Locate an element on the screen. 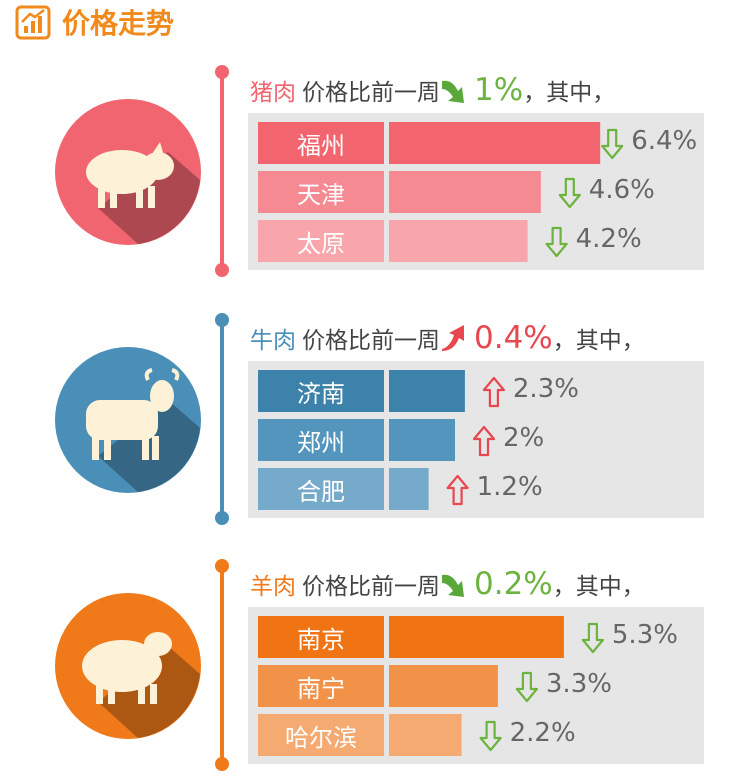 Image resolution: width=756 pixels, height=783 pixels. meat-name: 猪肉 is located at coordinates (273, 93).